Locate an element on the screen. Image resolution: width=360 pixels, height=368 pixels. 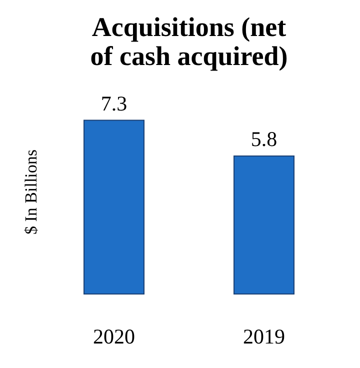
x-tick-label: 2020 is located at coordinates (114, 336).